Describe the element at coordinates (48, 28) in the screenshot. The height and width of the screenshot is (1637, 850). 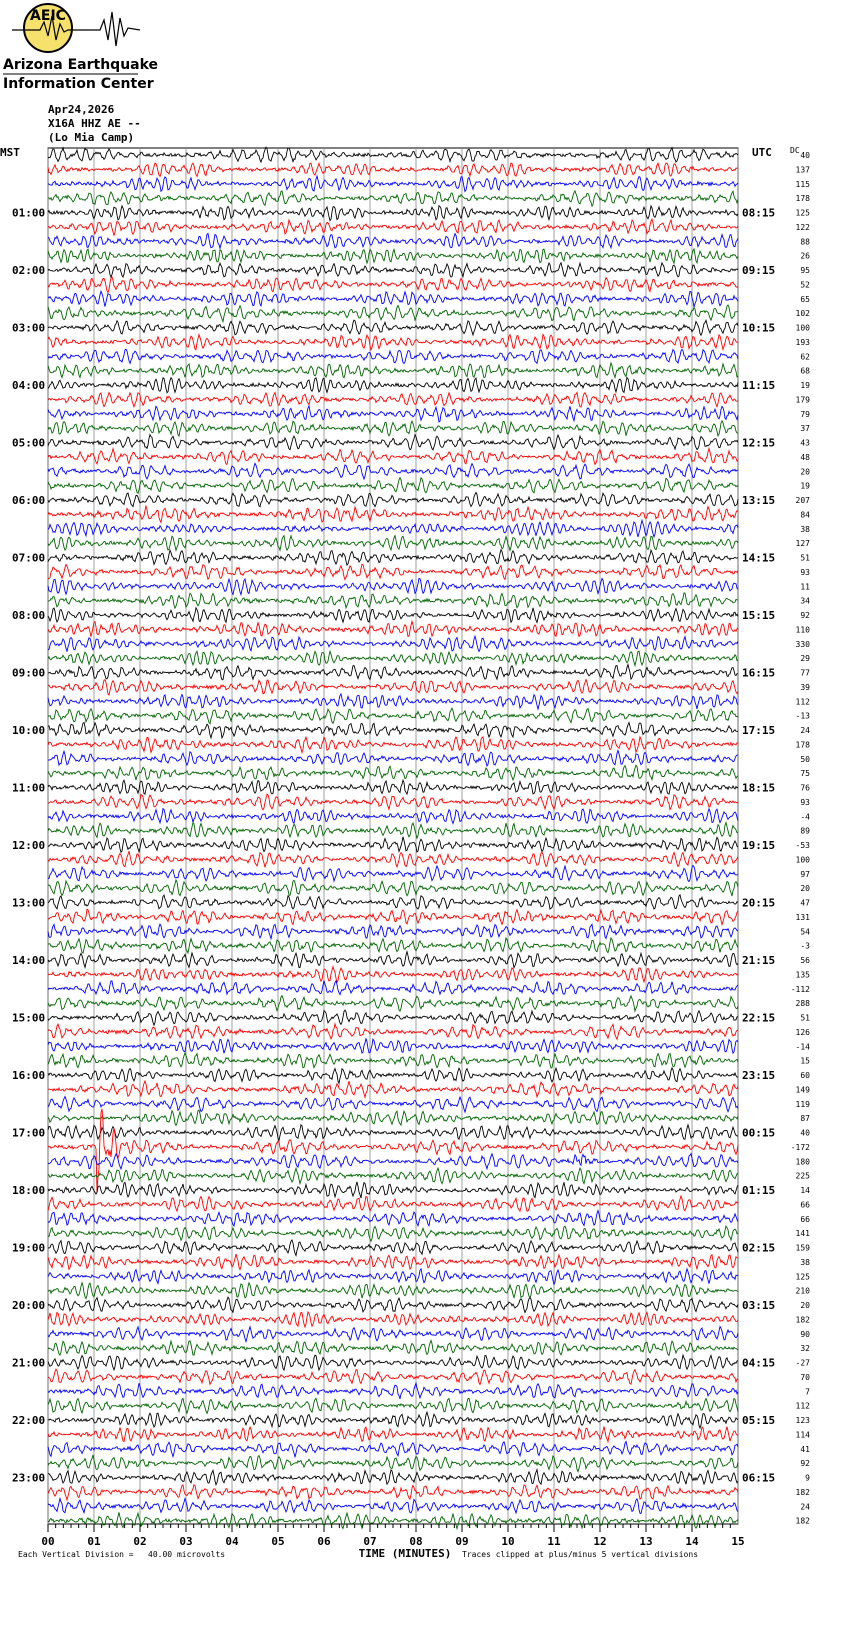
I see `logo-circle` at that location.